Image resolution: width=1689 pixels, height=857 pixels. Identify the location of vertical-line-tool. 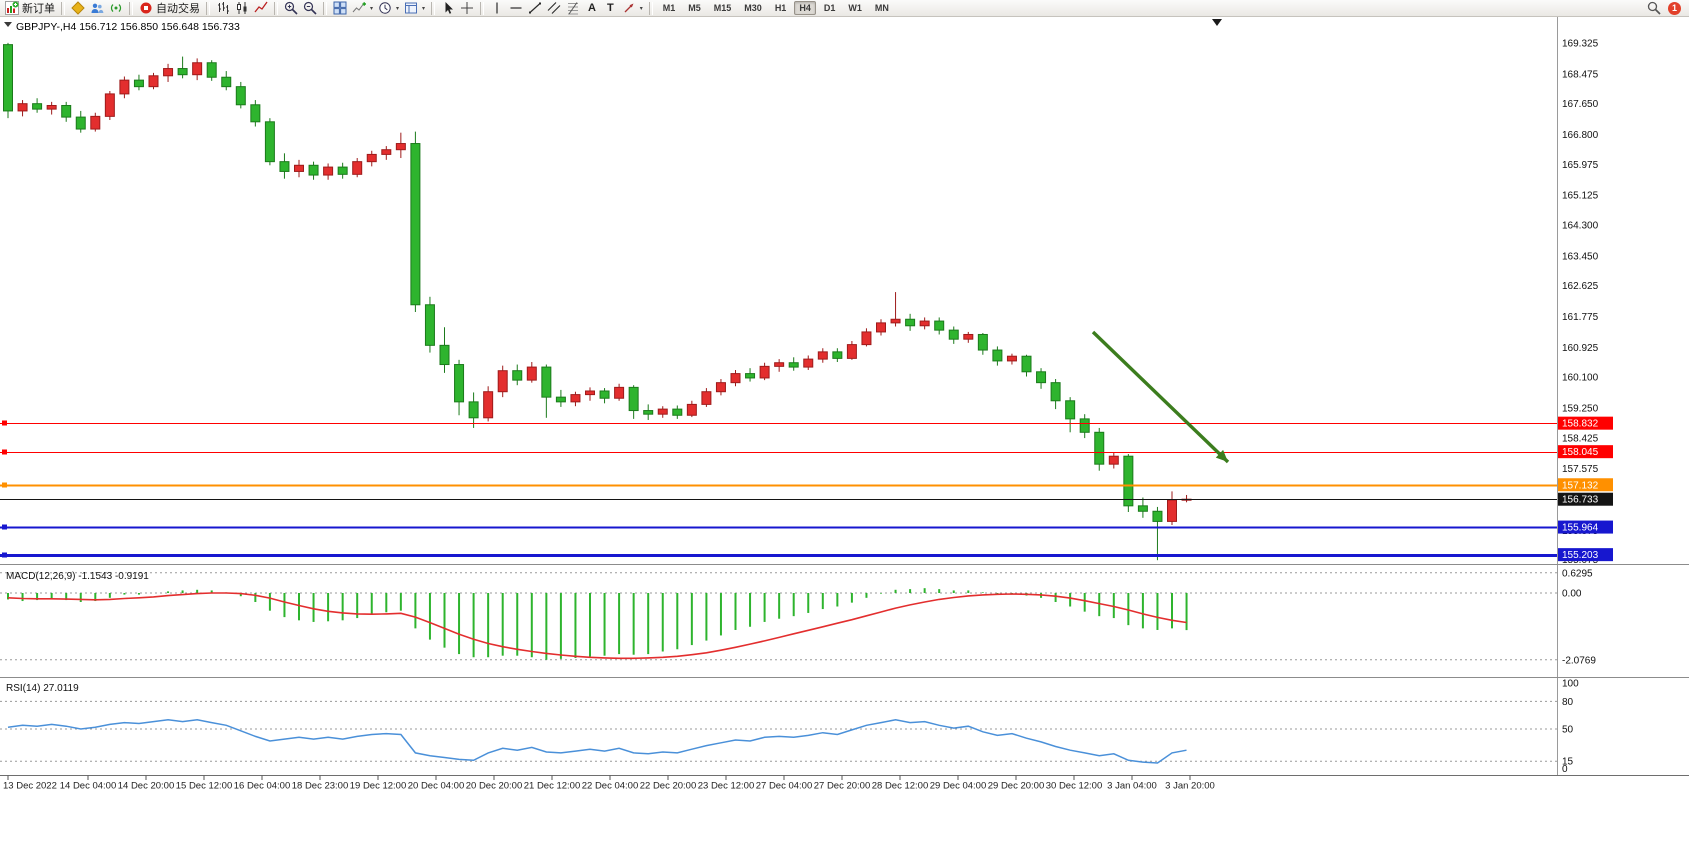
(497, 8).